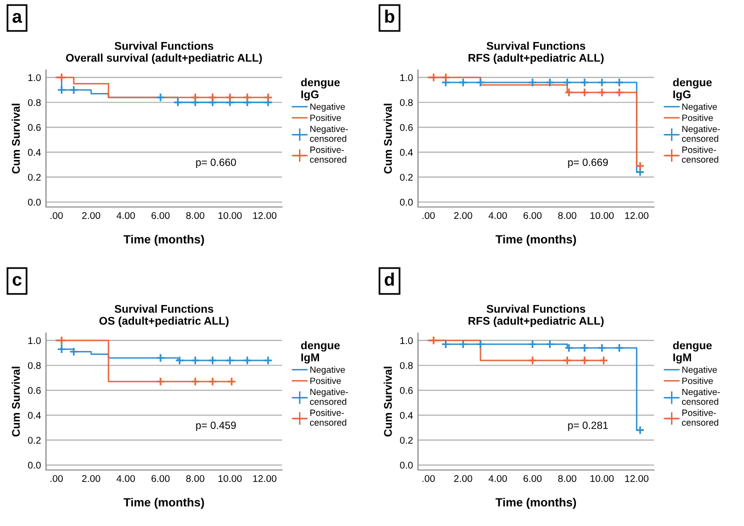 Image resolution: width=744 pixels, height=526 pixels. What do you see at coordinates (216, 427) in the screenshot?
I see `annotation: p= 0.459` at bounding box center [216, 427].